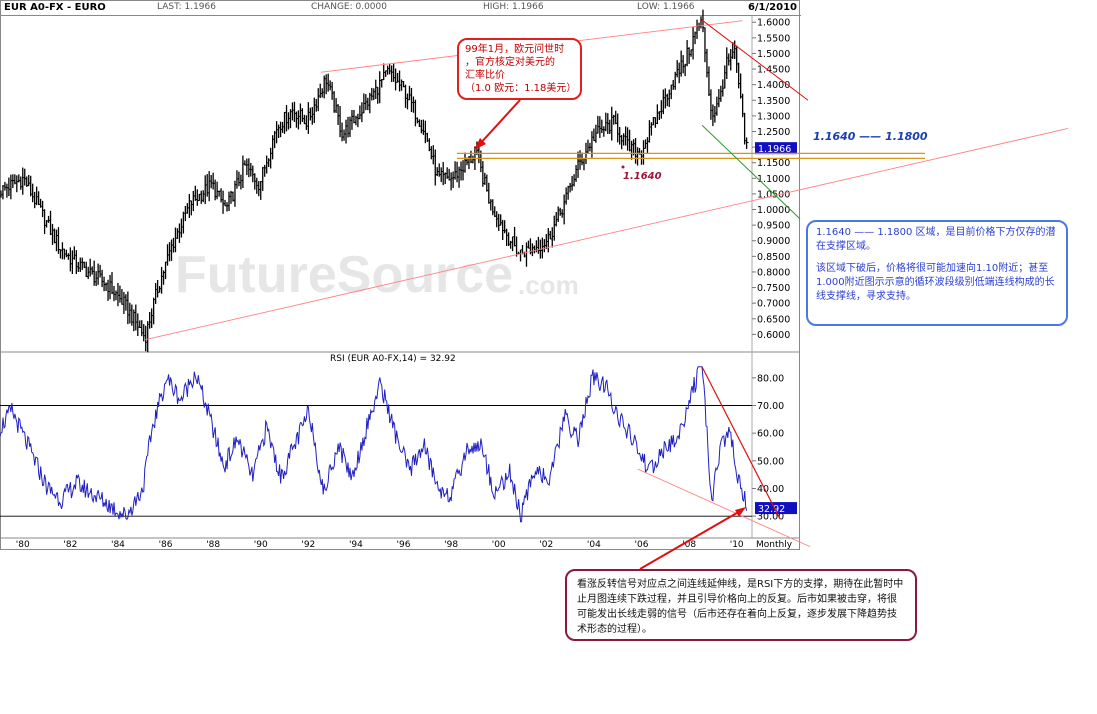 This screenshot has width=1097, height=714. What do you see at coordinates (344, 275) in the screenshot?
I see `watermark-text: FutureSource` at bounding box center [344, 275].